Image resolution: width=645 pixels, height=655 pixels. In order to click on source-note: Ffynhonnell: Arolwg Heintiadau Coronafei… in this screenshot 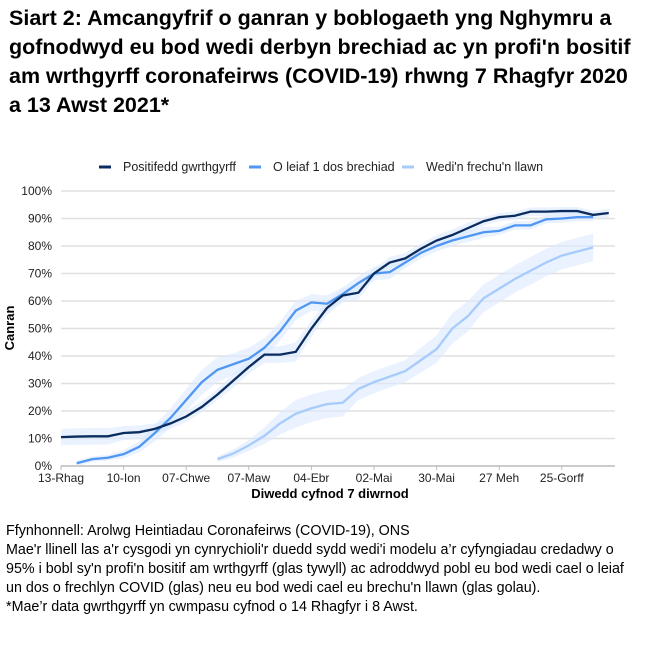, I will do `click(208, 531)`.